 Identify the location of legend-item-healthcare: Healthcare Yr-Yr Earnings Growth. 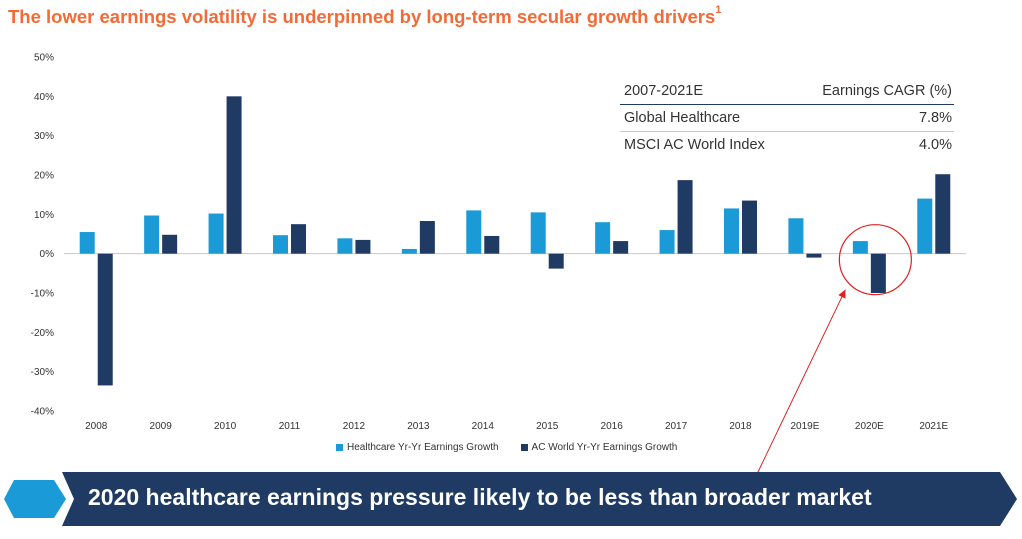
(417, 447).